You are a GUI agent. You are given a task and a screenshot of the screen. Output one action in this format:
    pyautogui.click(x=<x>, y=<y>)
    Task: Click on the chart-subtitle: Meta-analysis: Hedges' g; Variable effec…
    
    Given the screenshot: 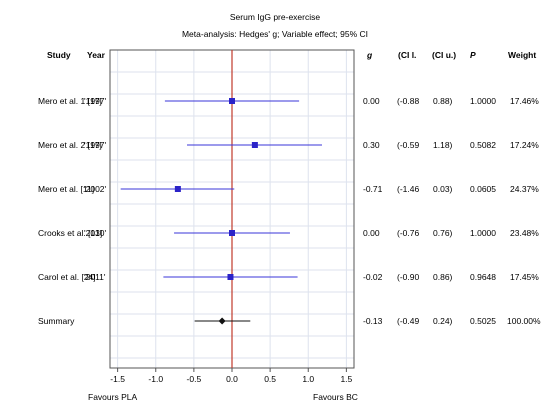 What is the action you would take?
    pyautogui.click(x=275, y=34)
    